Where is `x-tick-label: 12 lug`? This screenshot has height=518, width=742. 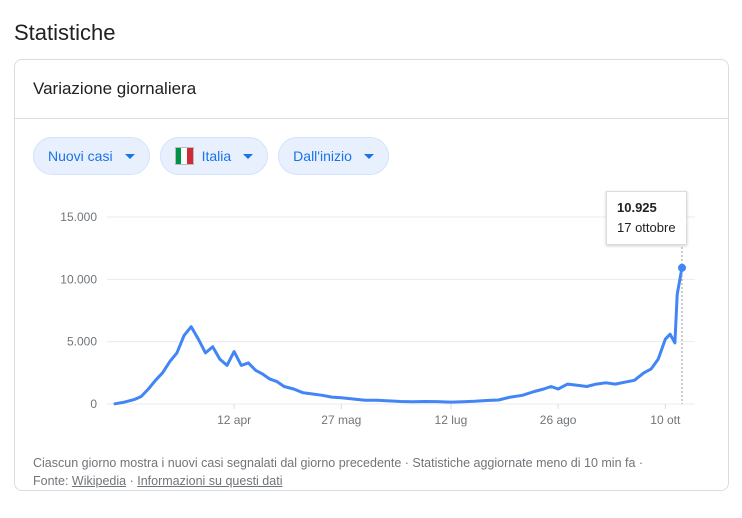 x-tick-label: 12 lug is located at coordinates (451, 420).